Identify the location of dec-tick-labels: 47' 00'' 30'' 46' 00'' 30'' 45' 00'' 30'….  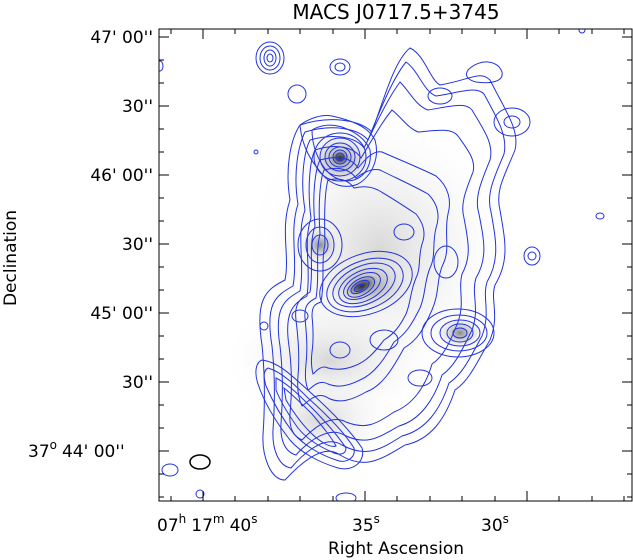
(121, 210).